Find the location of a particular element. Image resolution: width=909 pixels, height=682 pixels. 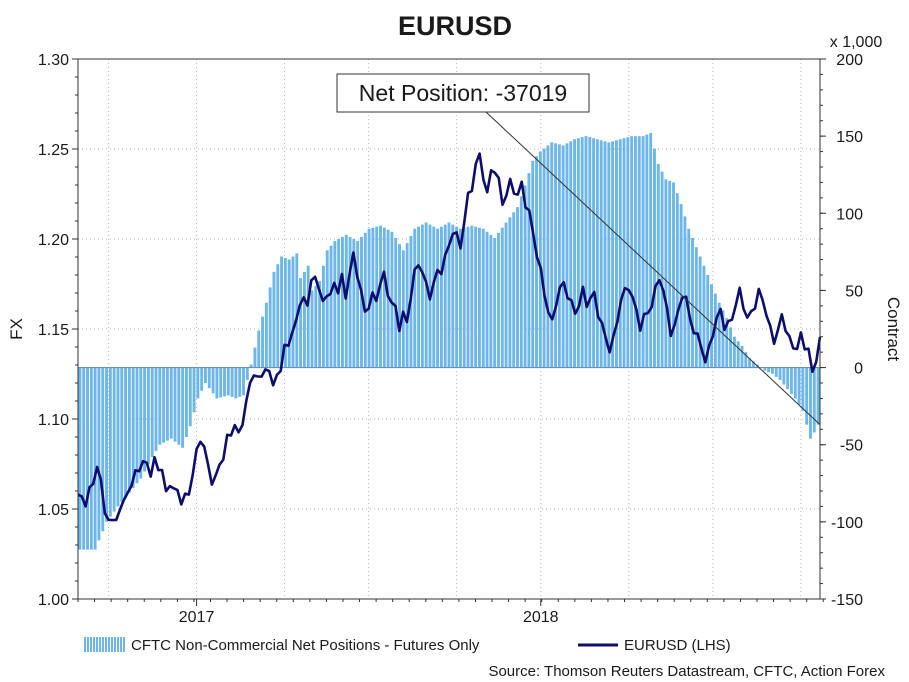

left-axis-label: FX is located at coordinates (16, 329).